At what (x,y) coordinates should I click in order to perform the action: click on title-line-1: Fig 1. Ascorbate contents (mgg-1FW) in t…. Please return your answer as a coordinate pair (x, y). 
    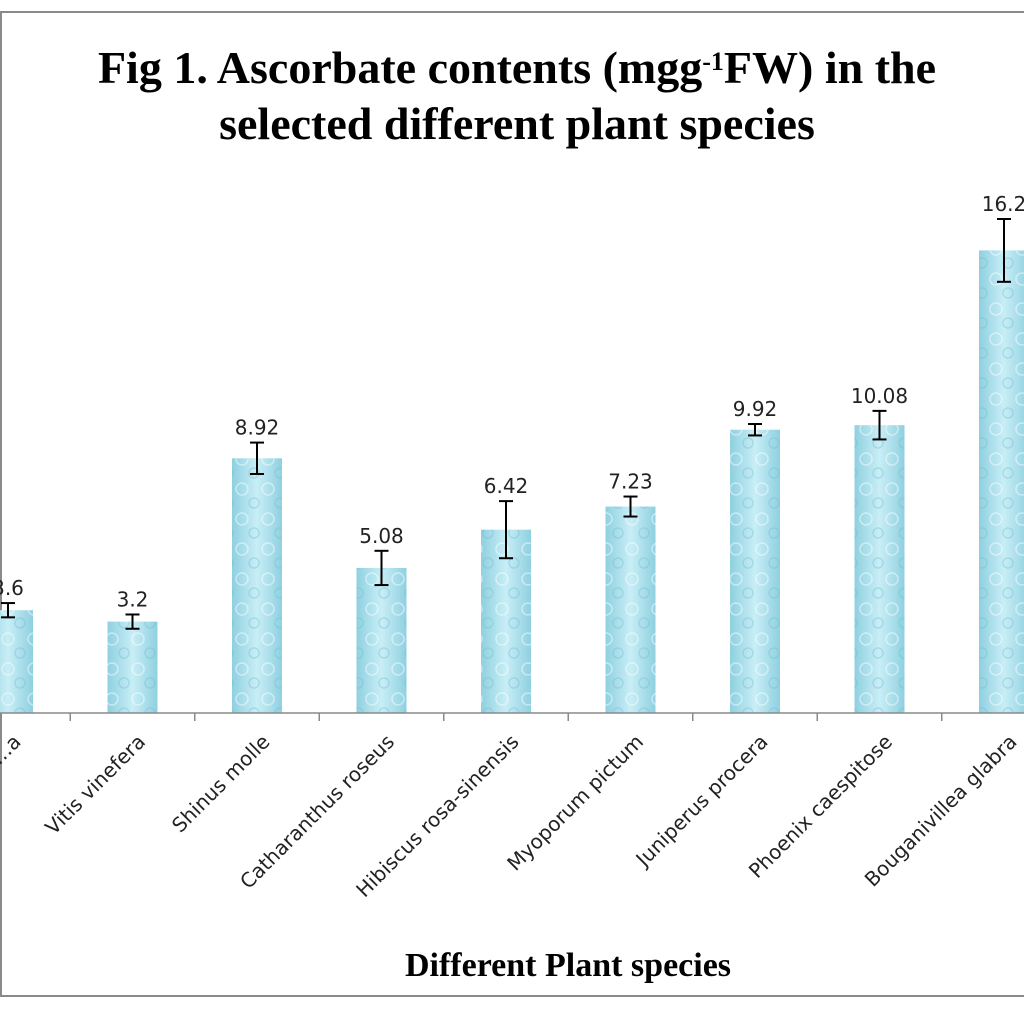
    Looking at the image, I should click on (512, 68).